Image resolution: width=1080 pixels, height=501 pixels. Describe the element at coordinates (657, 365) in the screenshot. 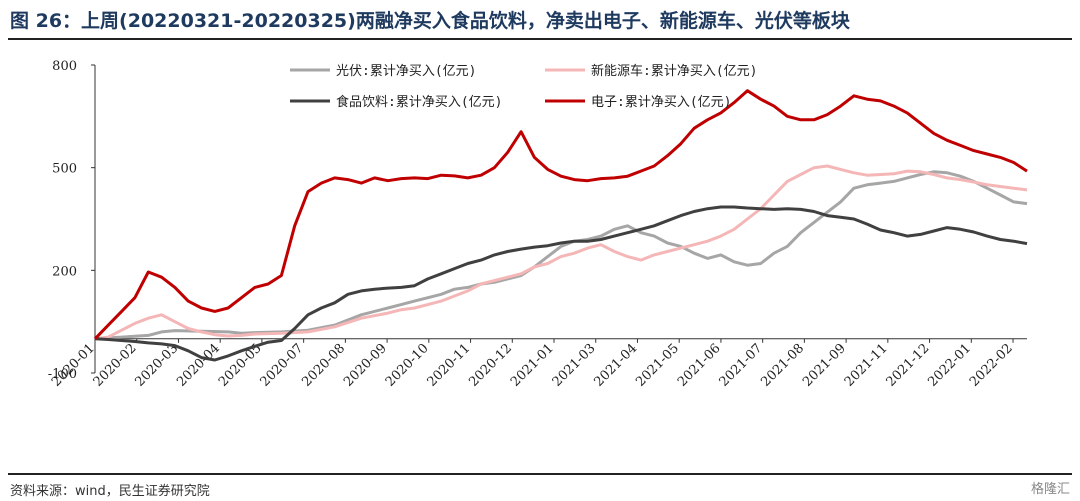

I see `x-tick-label: 2021-05` at that location.